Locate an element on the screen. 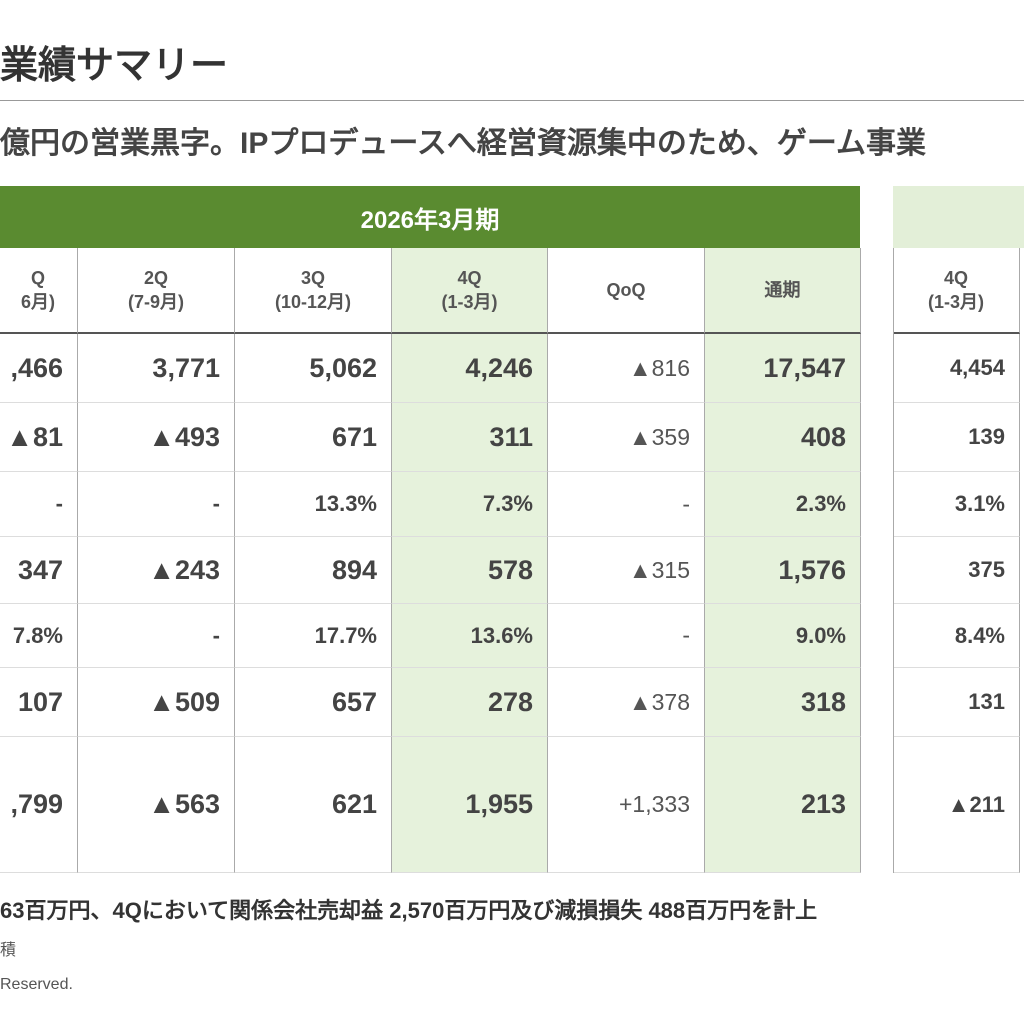  column-header-text: (7-9月) is located at coordinates (155, 302).